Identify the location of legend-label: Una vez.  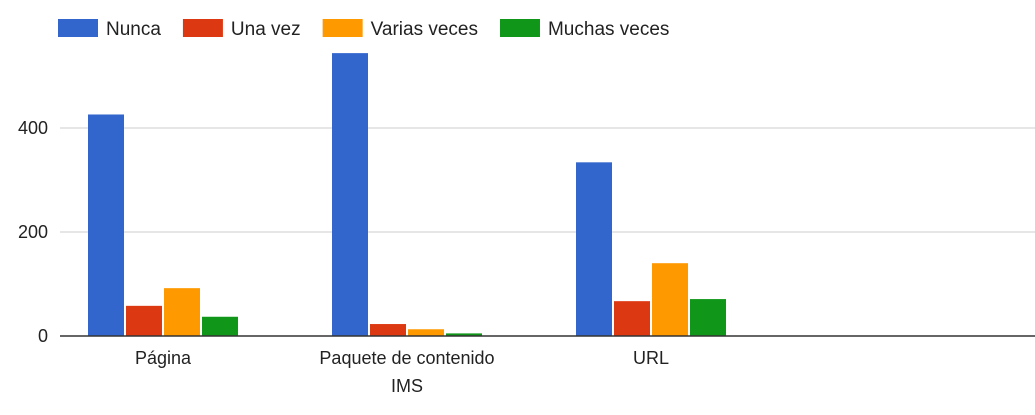
(266, 29).